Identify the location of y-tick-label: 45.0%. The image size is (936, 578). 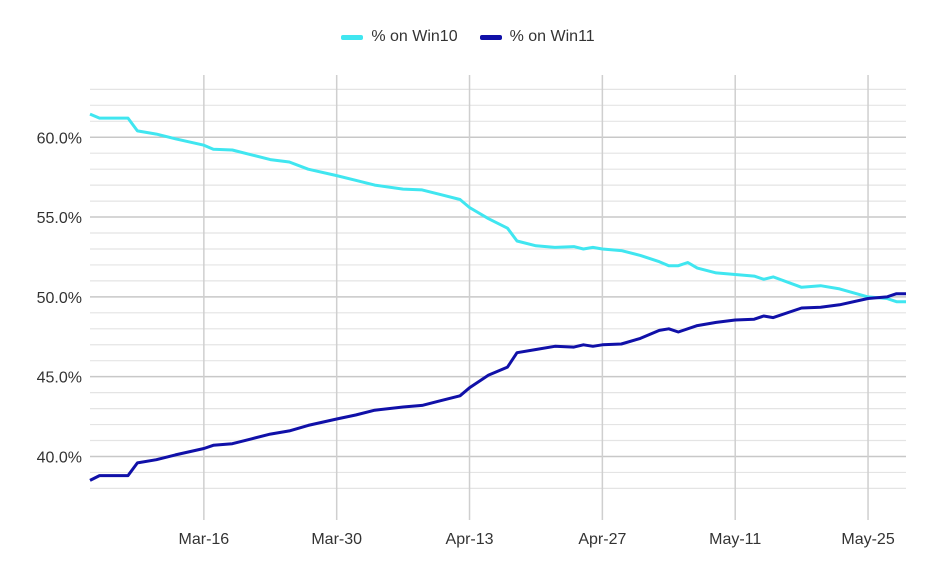
(59, 378).